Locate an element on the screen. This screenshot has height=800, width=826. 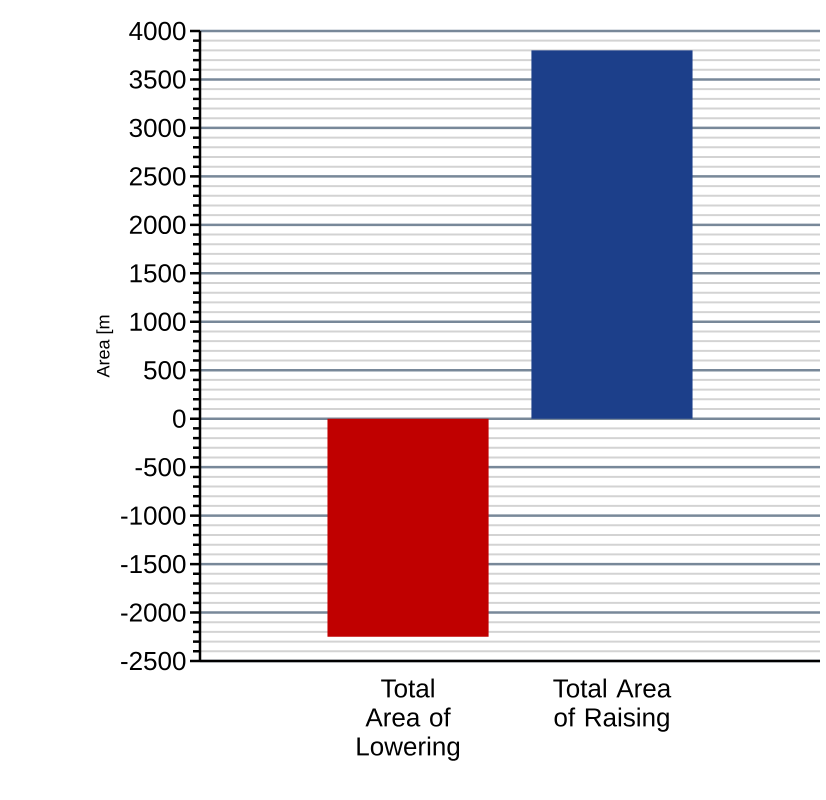
y-tick-label: 4000 is located at coordinates (157, 31).